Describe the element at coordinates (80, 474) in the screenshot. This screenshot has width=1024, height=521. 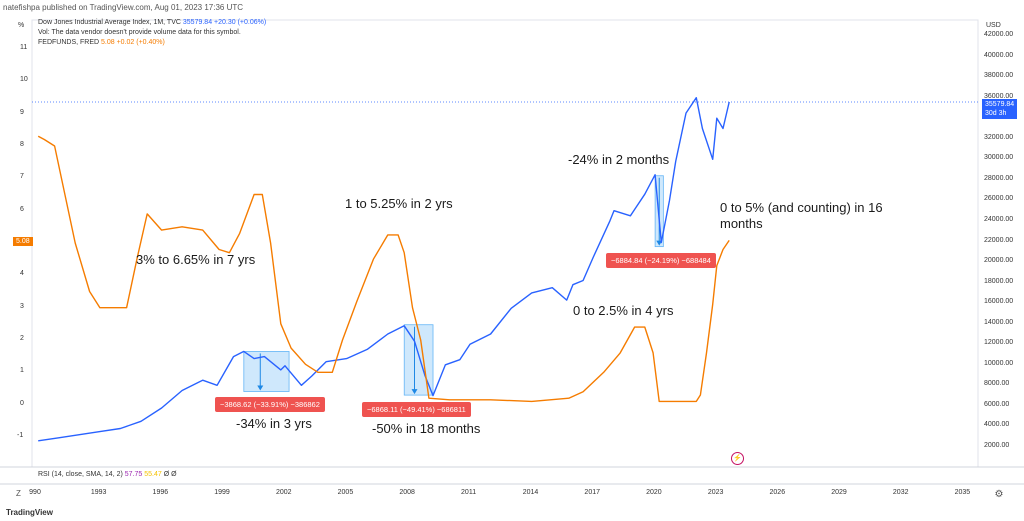
I see `rsi-label: RSI (14, close, SMA, 14, 2)` at that location.